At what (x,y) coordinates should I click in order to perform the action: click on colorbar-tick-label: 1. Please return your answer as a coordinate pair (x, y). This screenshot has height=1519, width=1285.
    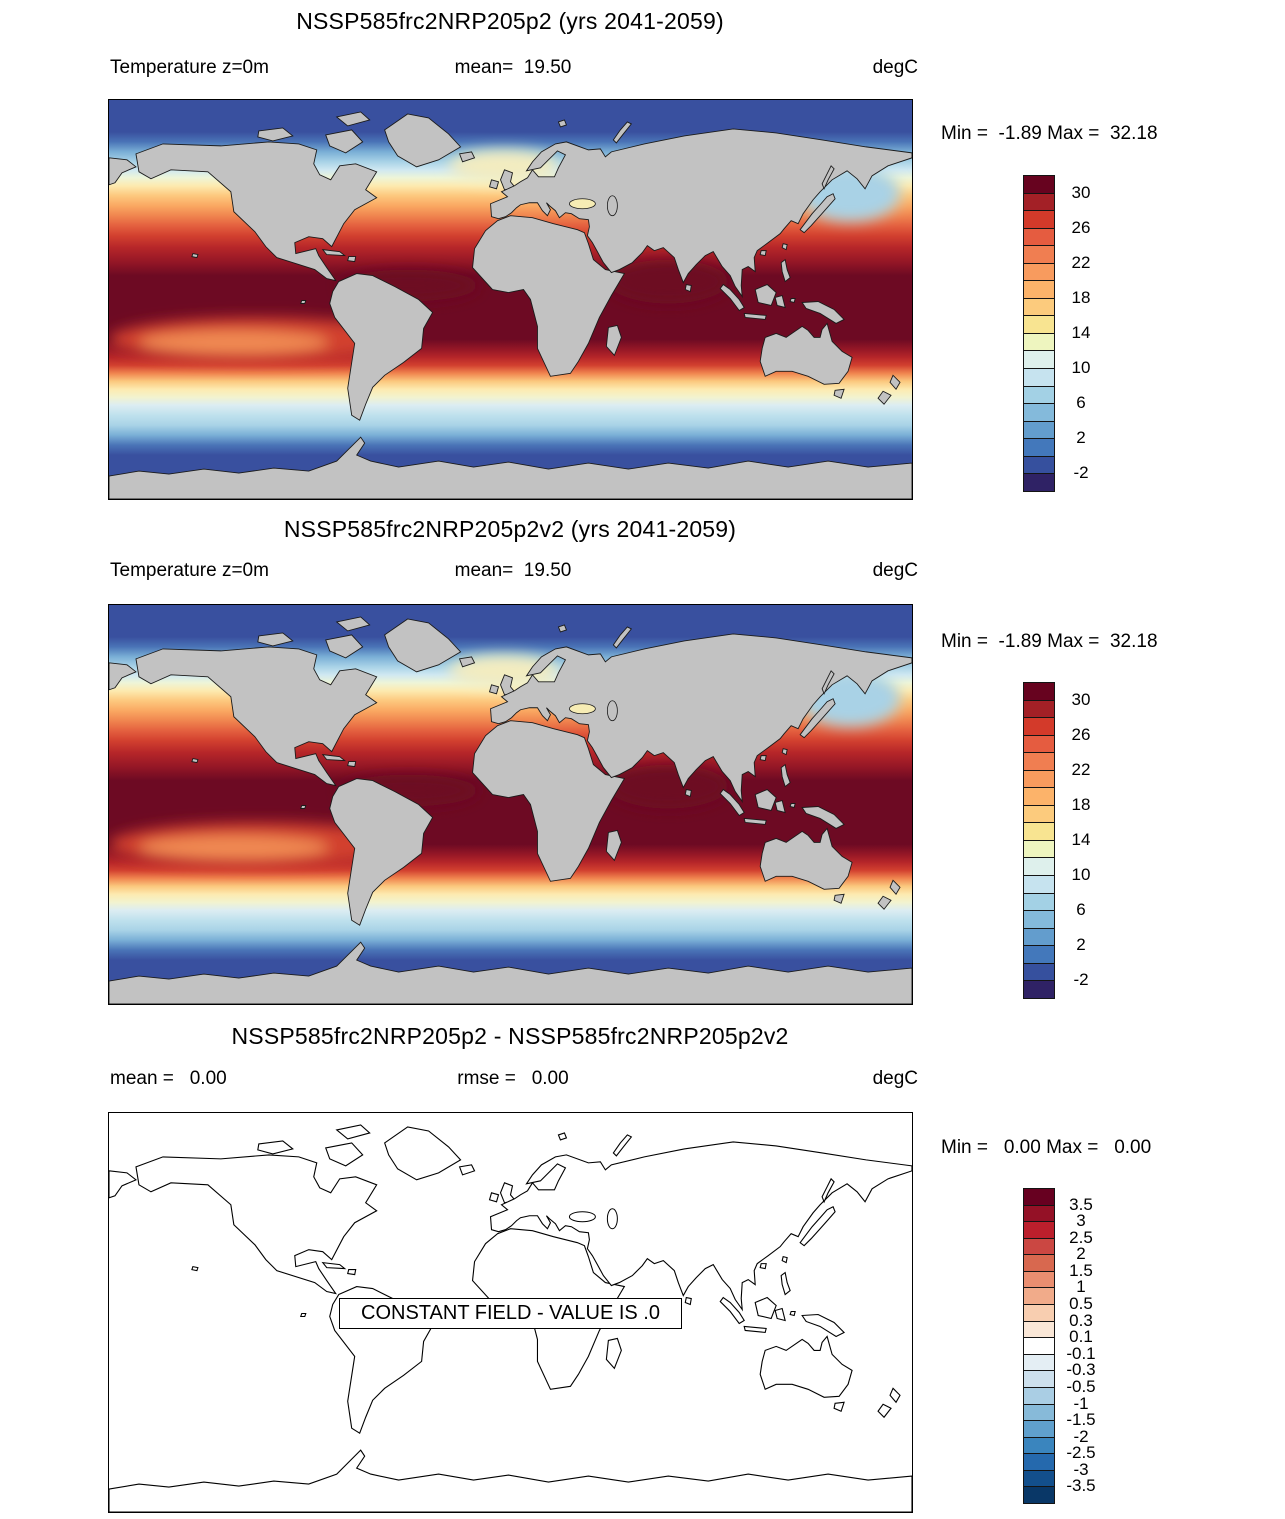
    Looking at the image, I should click on (1081, 1287).